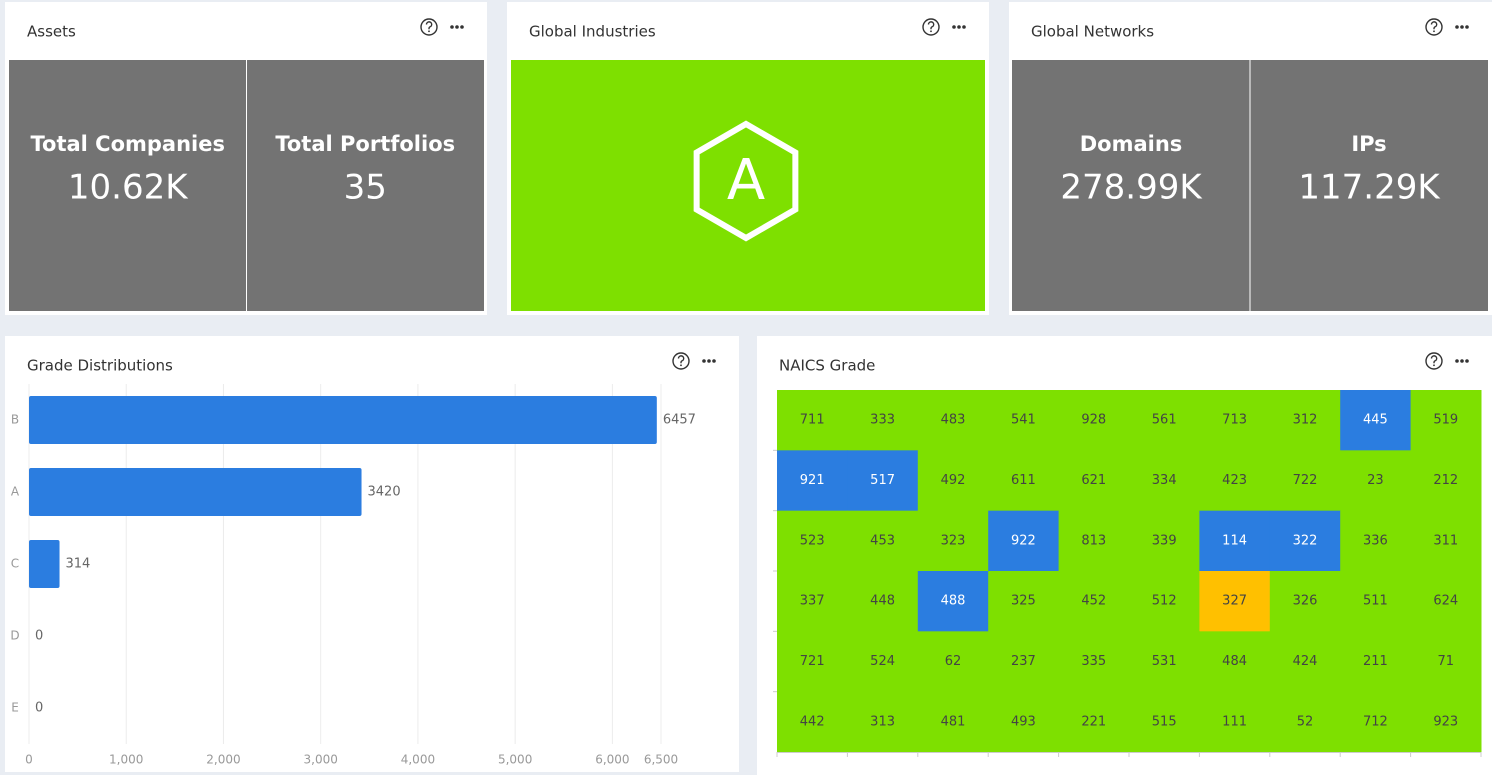  I want to click on cell-label: 541, so click(1023, 420).